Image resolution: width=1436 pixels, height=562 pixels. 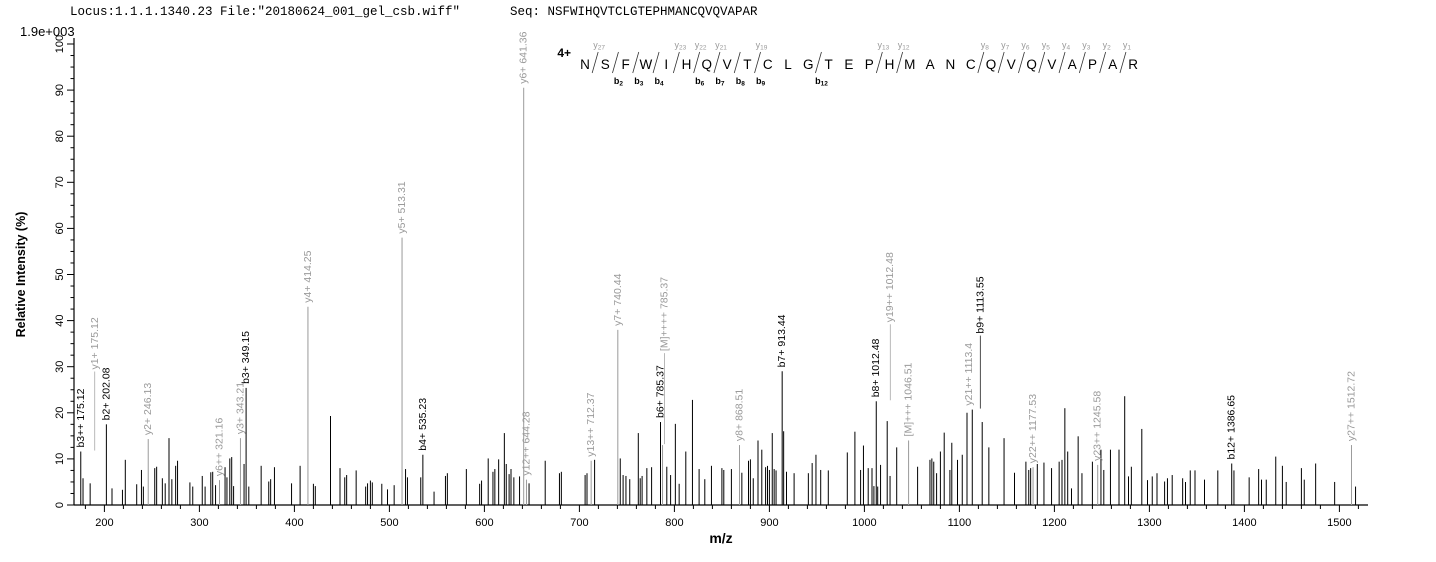 I want to click on peak-label: b3+ 349.15, so click(x=246, y=357).